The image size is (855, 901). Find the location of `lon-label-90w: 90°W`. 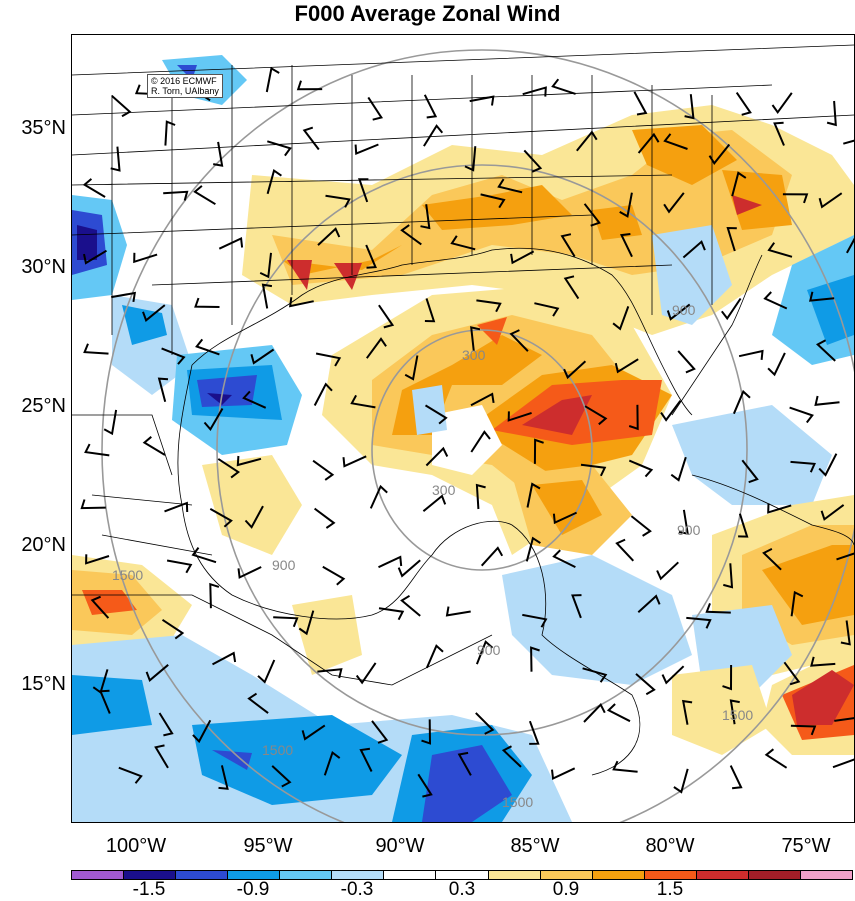

lon-label-90w: 90°W is located at coordinates (400, 846).